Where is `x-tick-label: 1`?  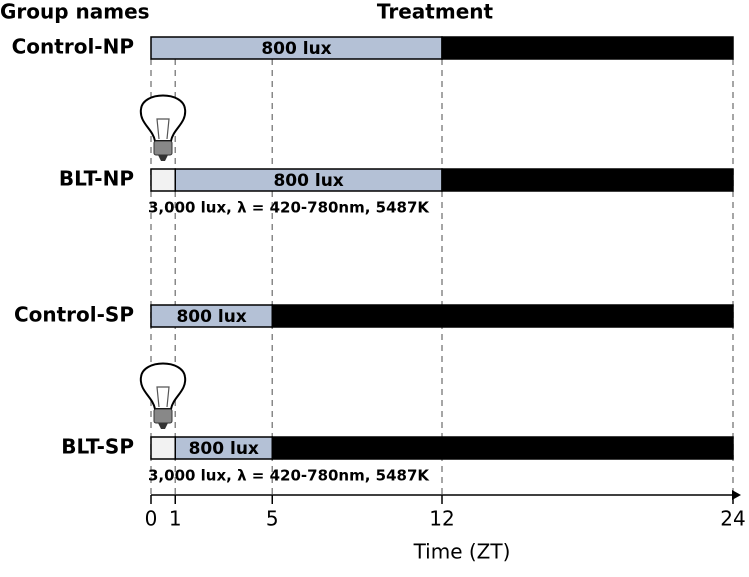
x-tick-label: 1 is located at coordinates (175, 519).